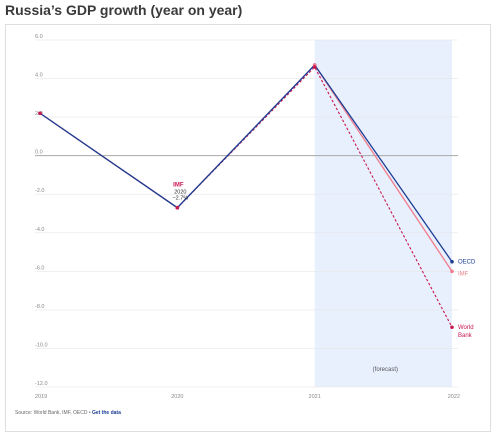  Describe the element at coordinates (452, 271) in the screenshot. I see `data-point-imf` at that location.